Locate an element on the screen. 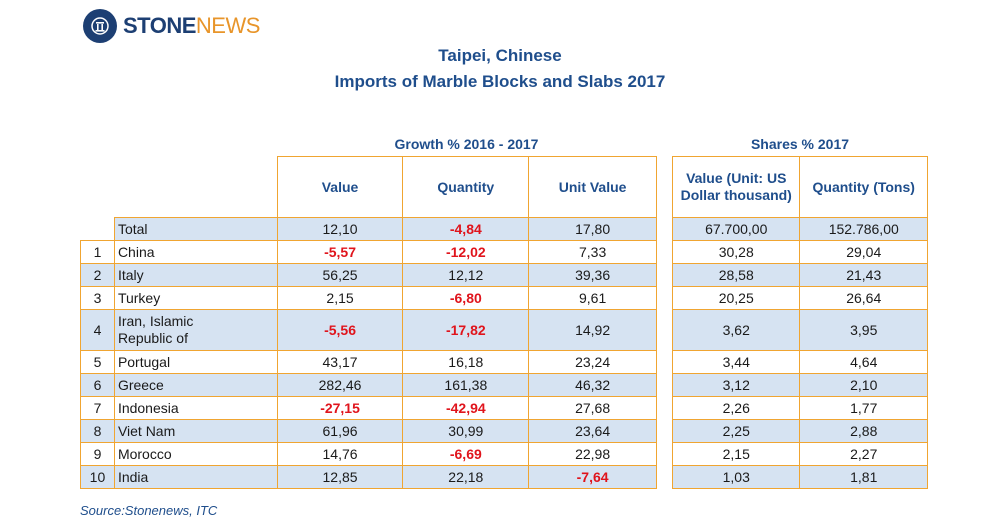  title-line2: Imports of Marble Blocks and Slabs 2017 is located at coordinates (500, 81).